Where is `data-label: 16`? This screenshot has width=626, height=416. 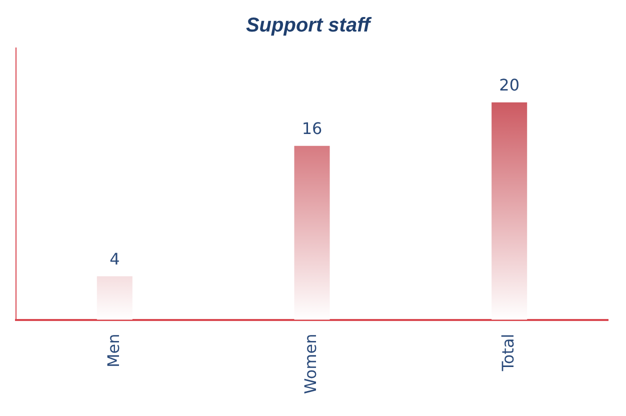
data-label: 16 is located at coordinates (312, 128).